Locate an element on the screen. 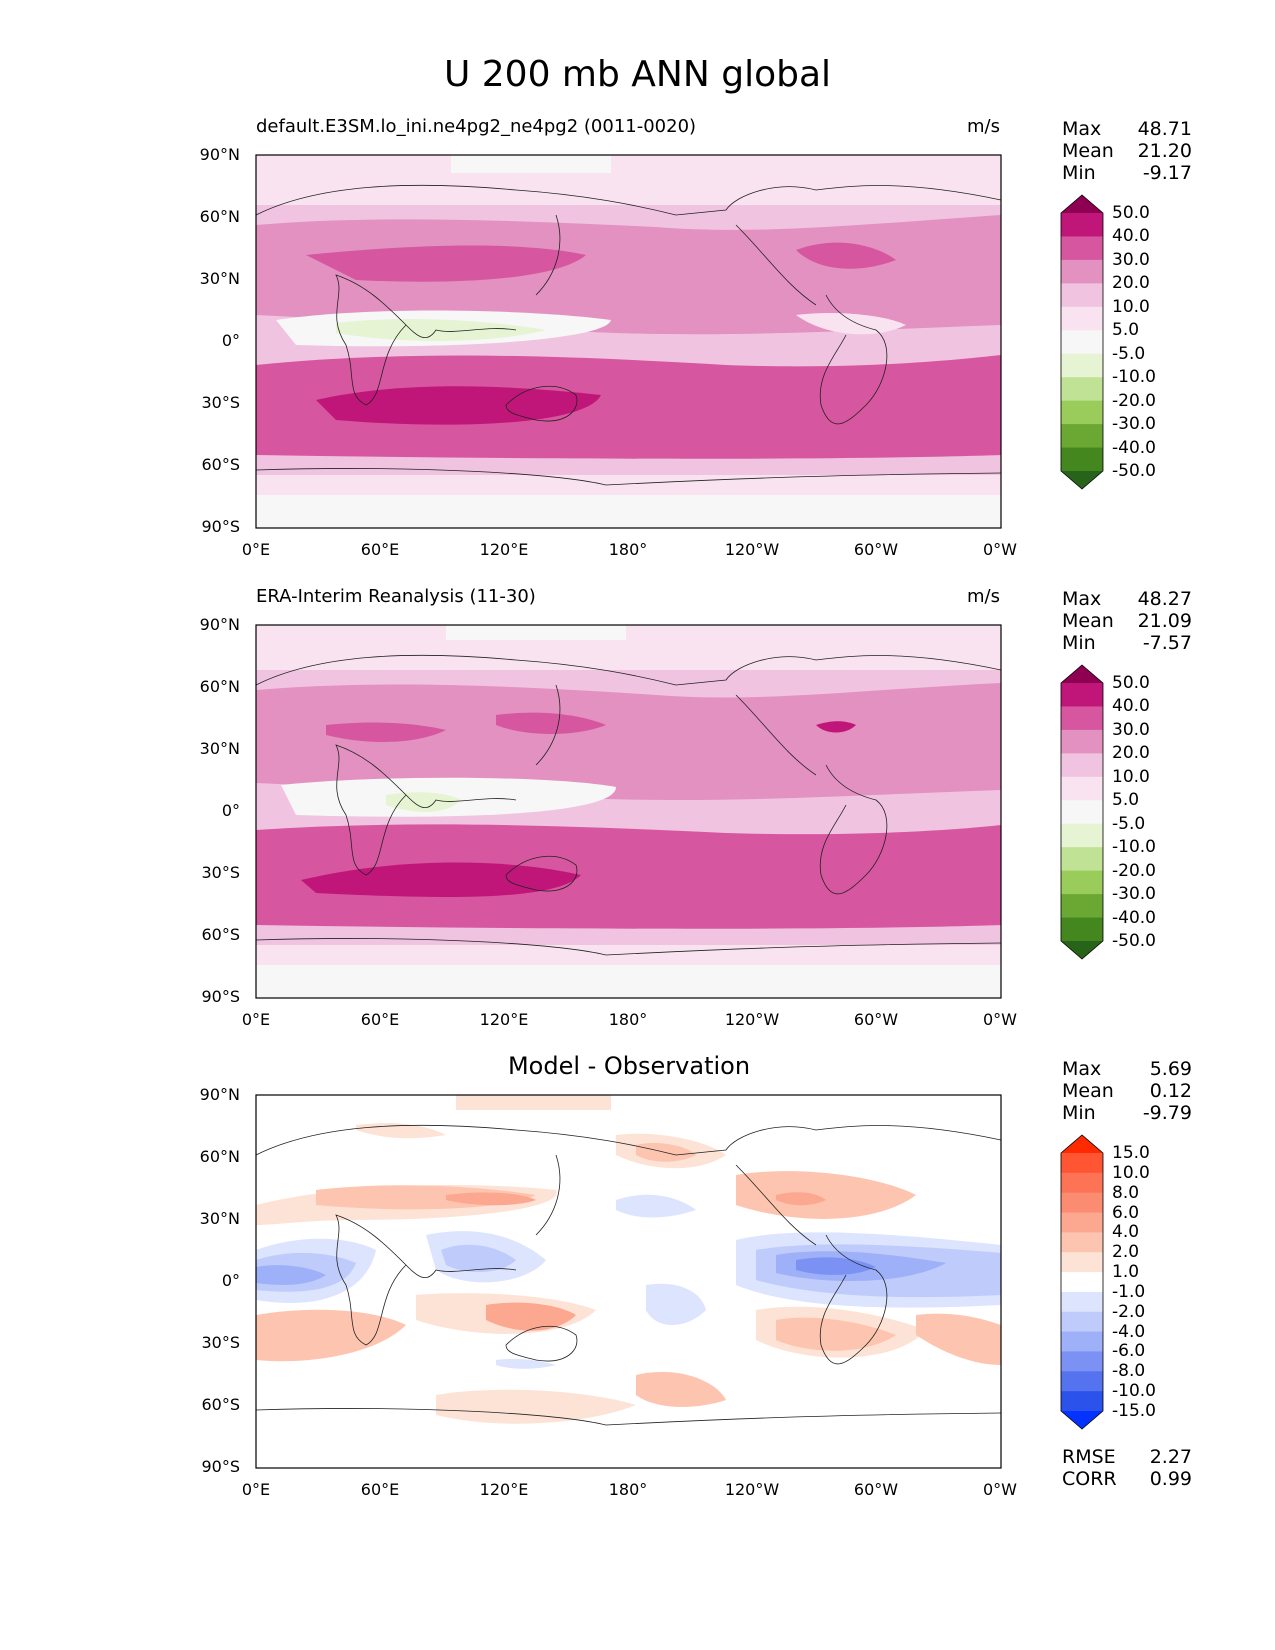  stat-value: 5.69 is located at coordinates (1170, 1069).